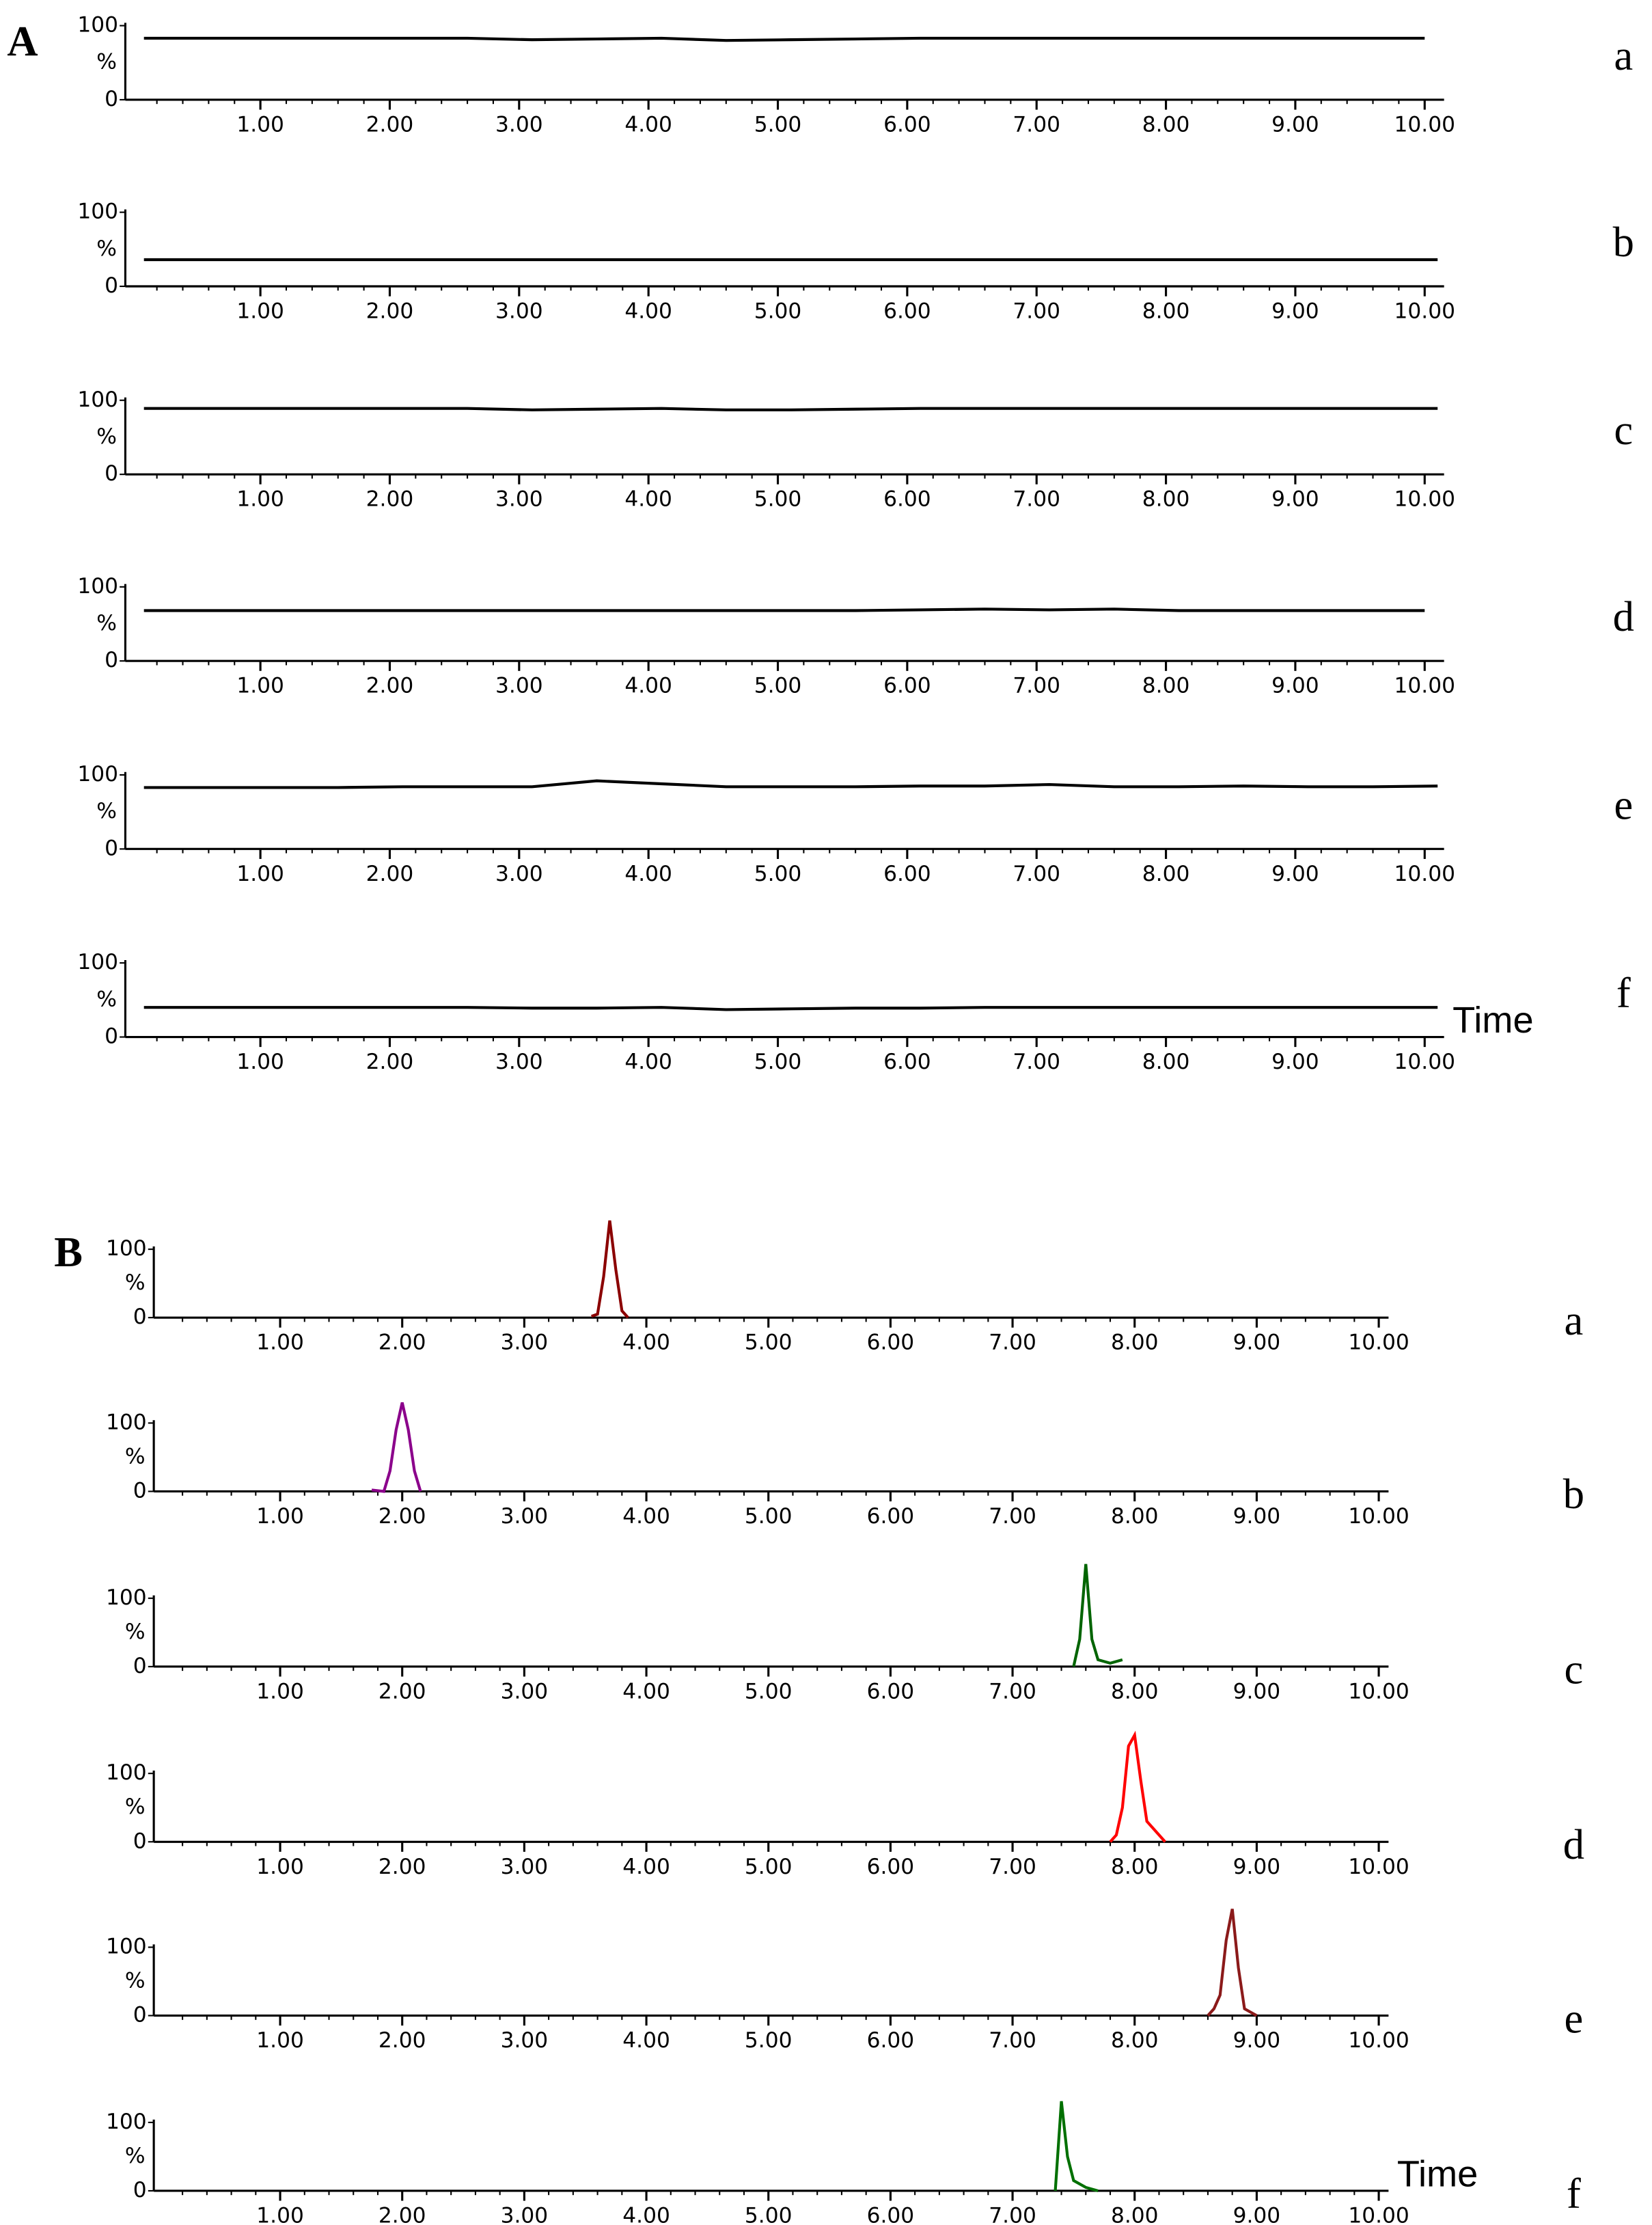  Describe the element at coordinates (1624, 242) in the screenshot. I see `trace-label: b` at that location.